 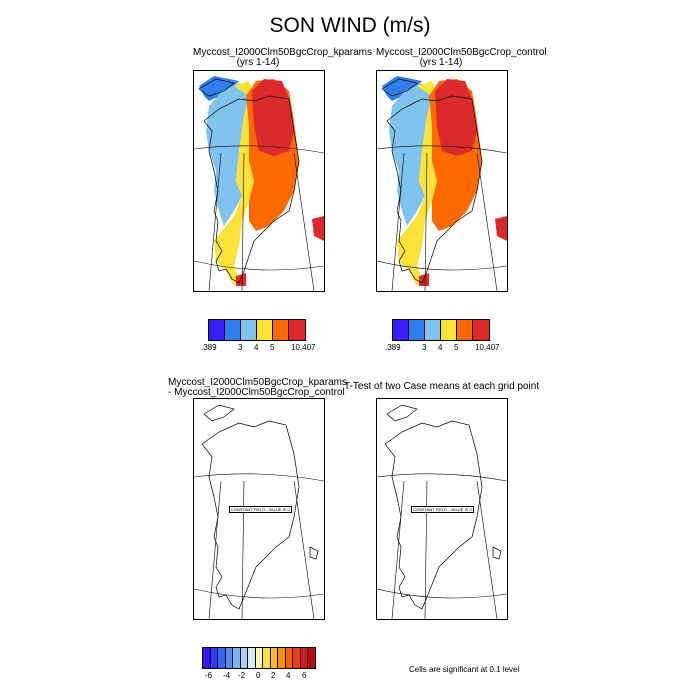 I want to click on significance-note: Cells are significant at 0.1 level, so click(x=464, y=669).